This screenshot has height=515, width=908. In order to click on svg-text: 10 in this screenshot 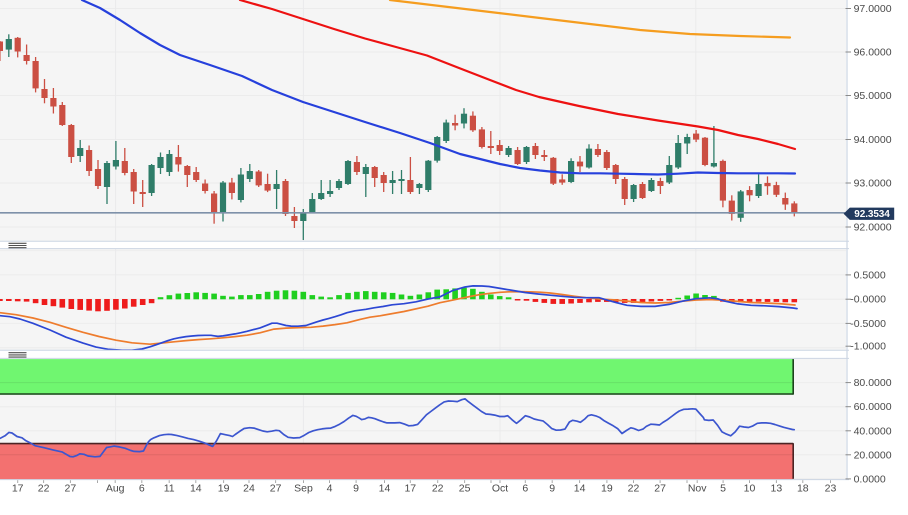, I will do `click(750, 489)`.